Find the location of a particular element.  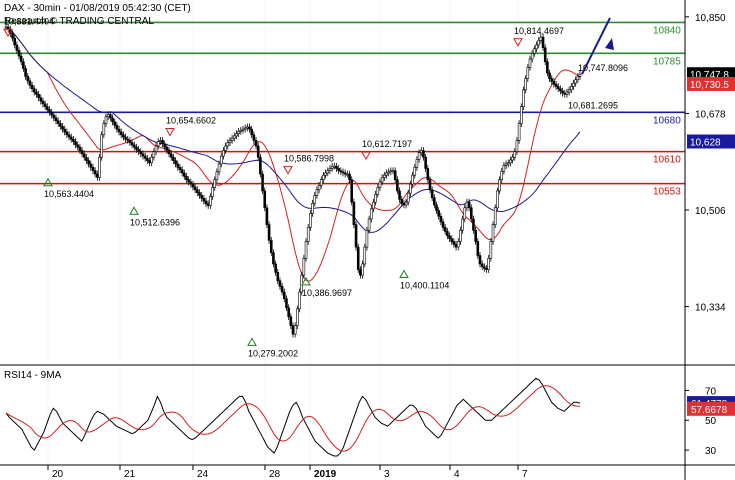

rsi-tag-label: 57.6678 is located at coordinates (709, 410).